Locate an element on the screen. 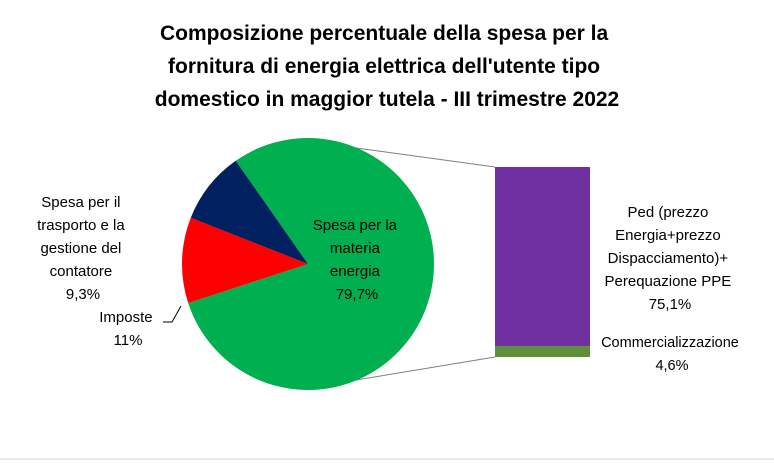 The height and width of the screenshot is (469, 774). pie-label-materia-energia-line-3: energia is located at coordinates (355, 271).